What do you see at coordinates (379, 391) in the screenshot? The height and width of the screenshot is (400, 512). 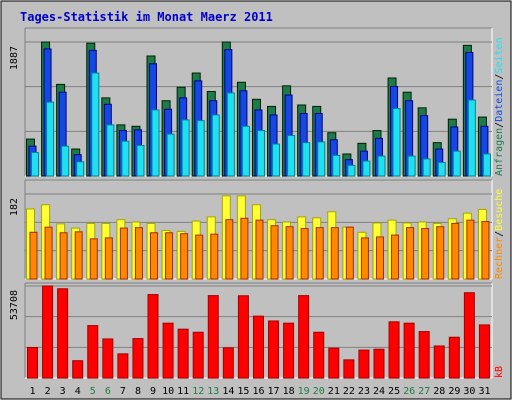 I see `x-tick-label-day-24: 24` at bounding box center [379, 391].